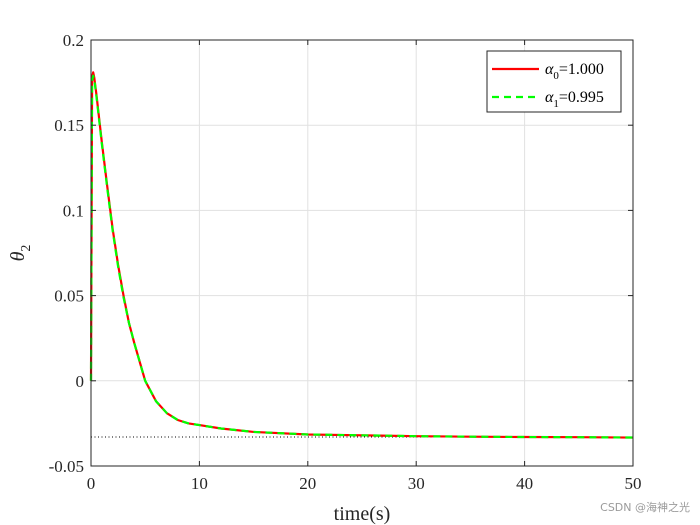  What do you see at coordinates (524, 483) in the screenshot?
I see `x-tick-label: 40` at bounding box center [524, 483].